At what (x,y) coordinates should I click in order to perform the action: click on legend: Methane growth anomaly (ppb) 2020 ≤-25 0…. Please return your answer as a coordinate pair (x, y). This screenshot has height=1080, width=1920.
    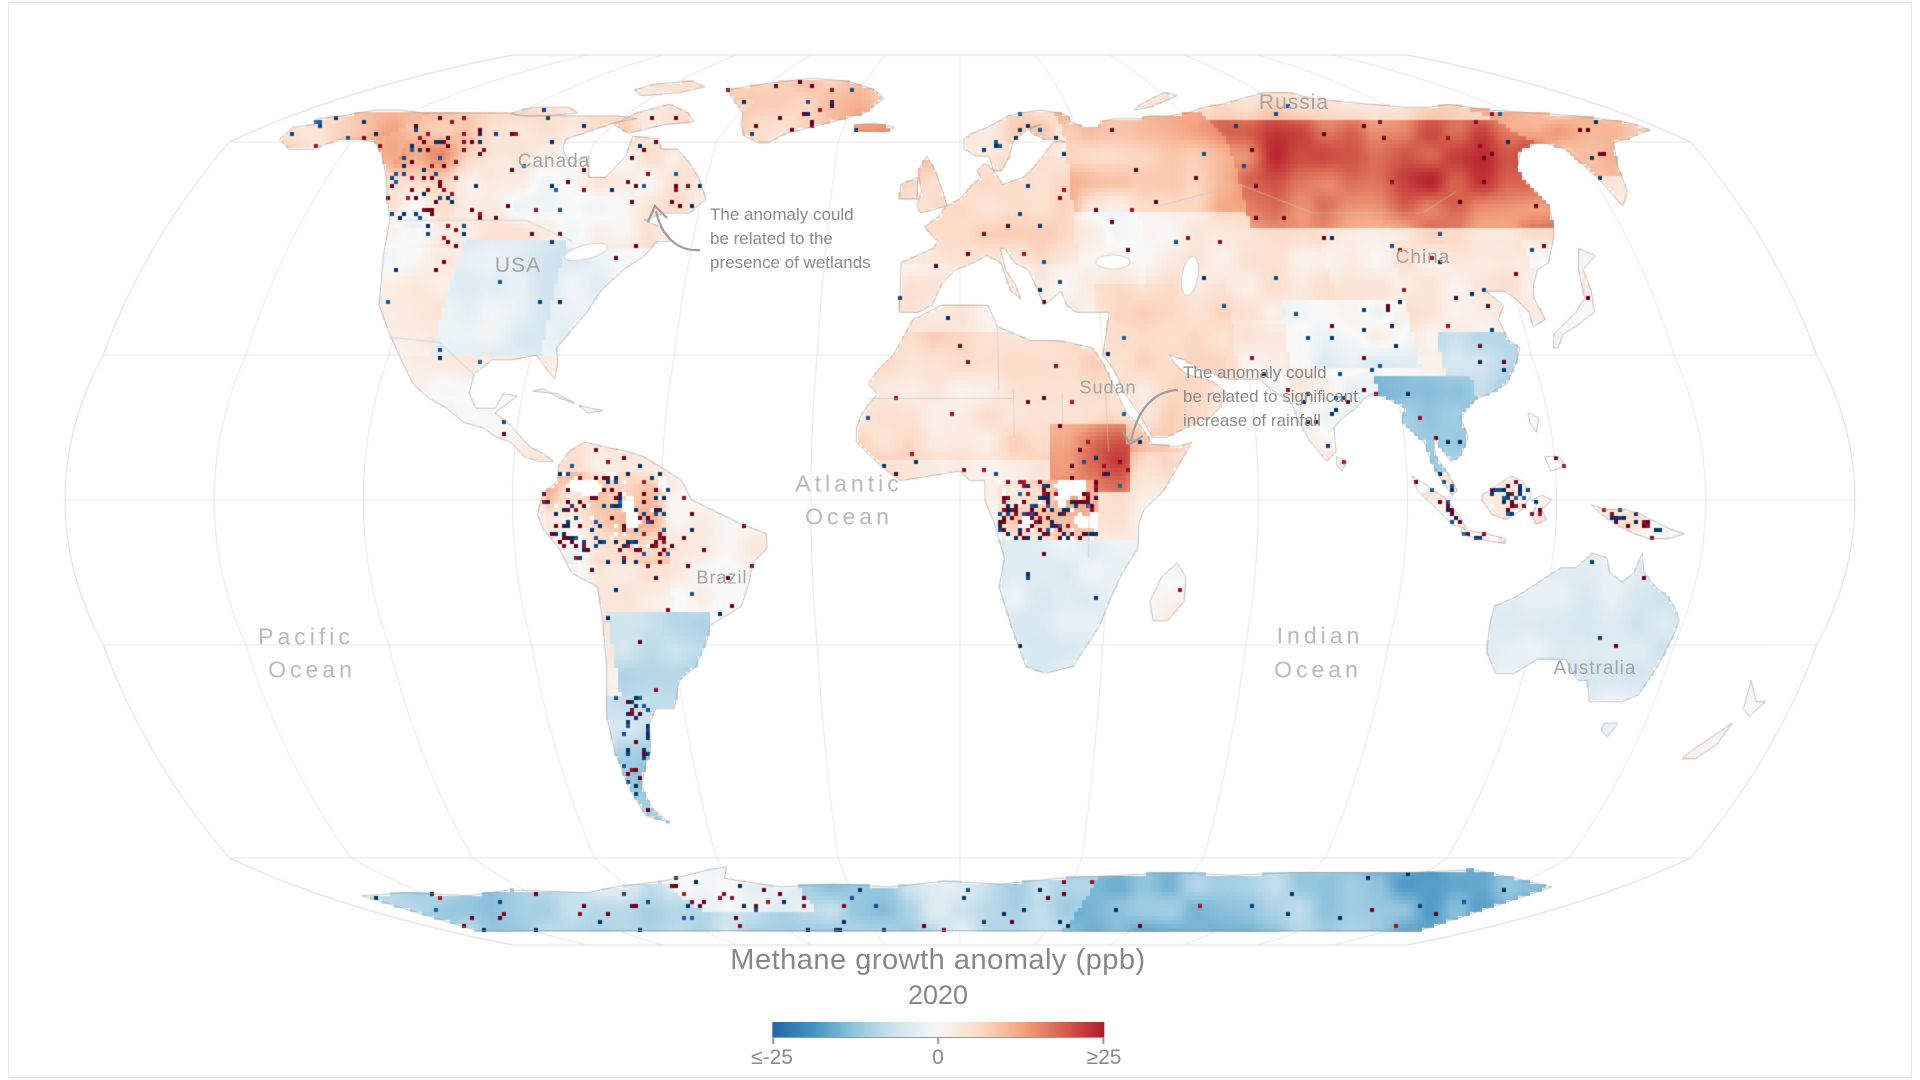
    Looking at the image, I should click on (938, 1006).